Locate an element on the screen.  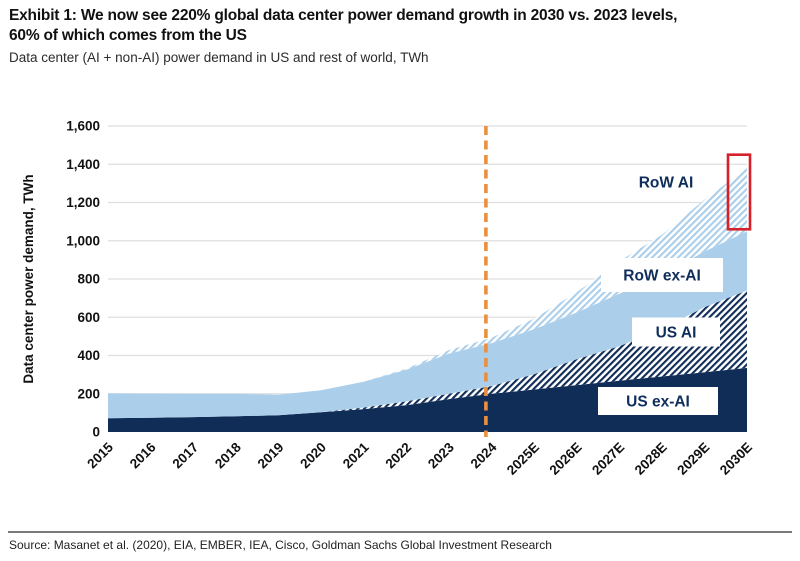
x-tick-label: 2025E is located at coordinates (523, 459).